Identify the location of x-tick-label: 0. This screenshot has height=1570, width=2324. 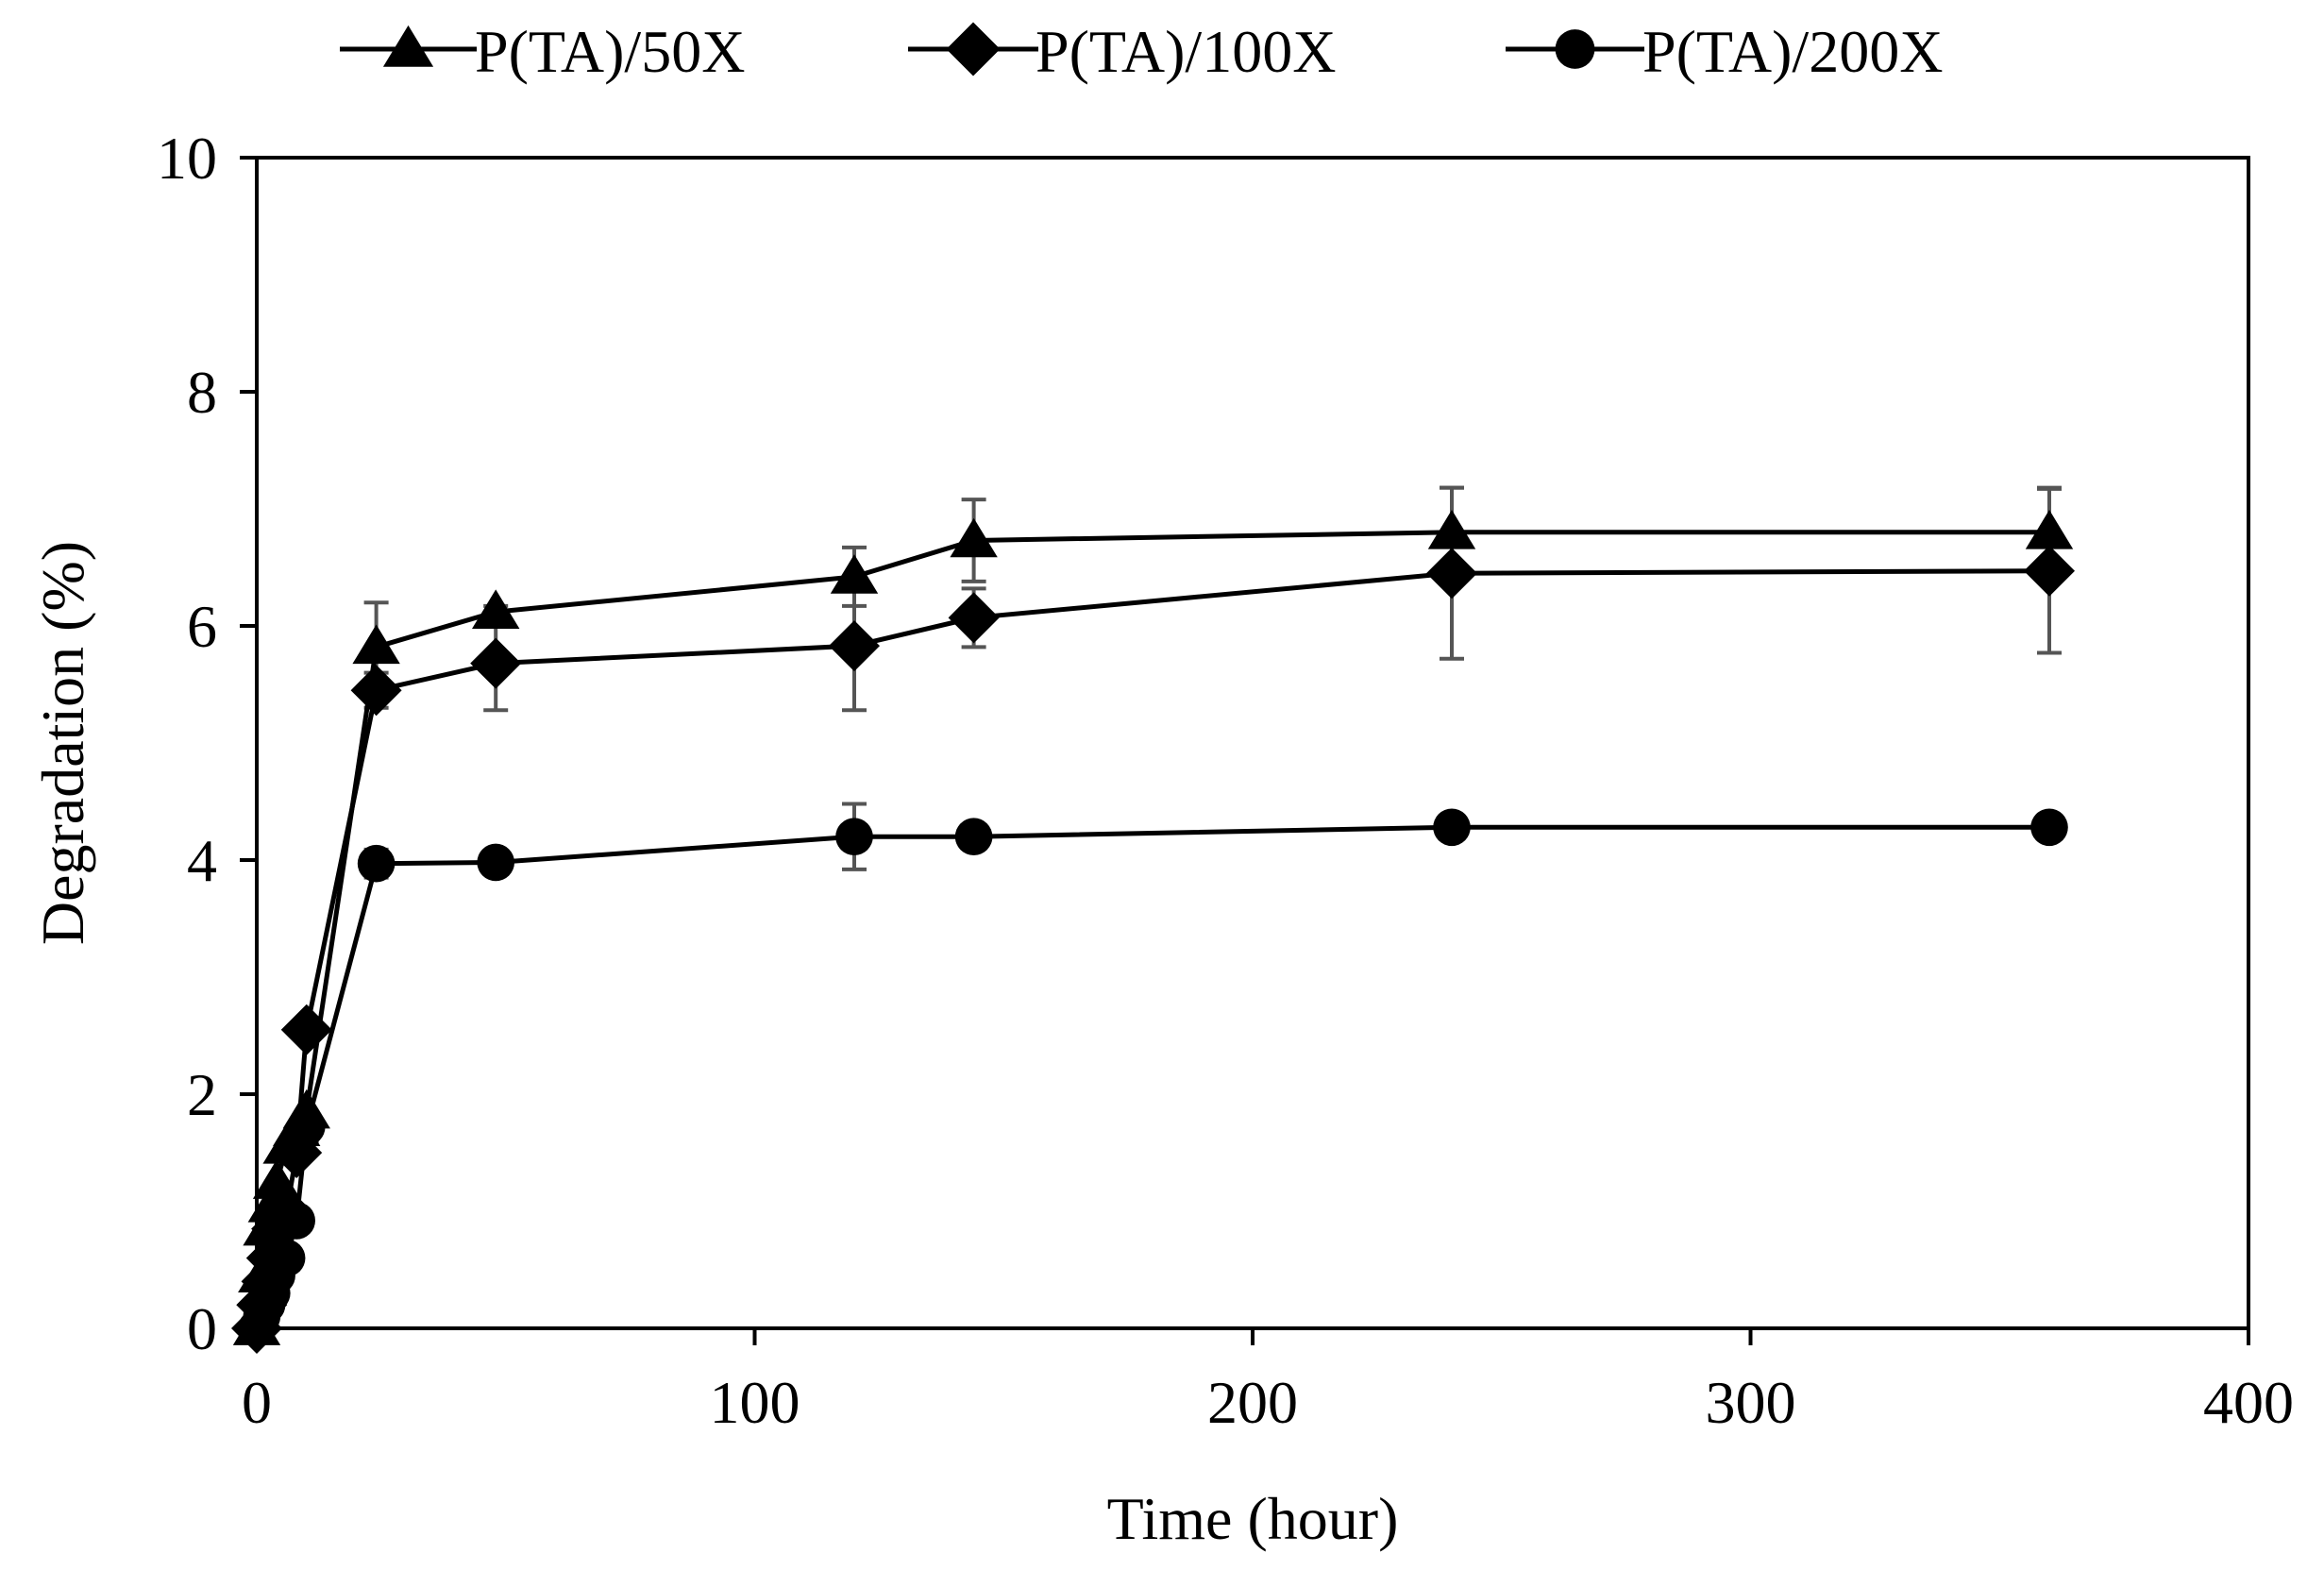
(257, 1403).